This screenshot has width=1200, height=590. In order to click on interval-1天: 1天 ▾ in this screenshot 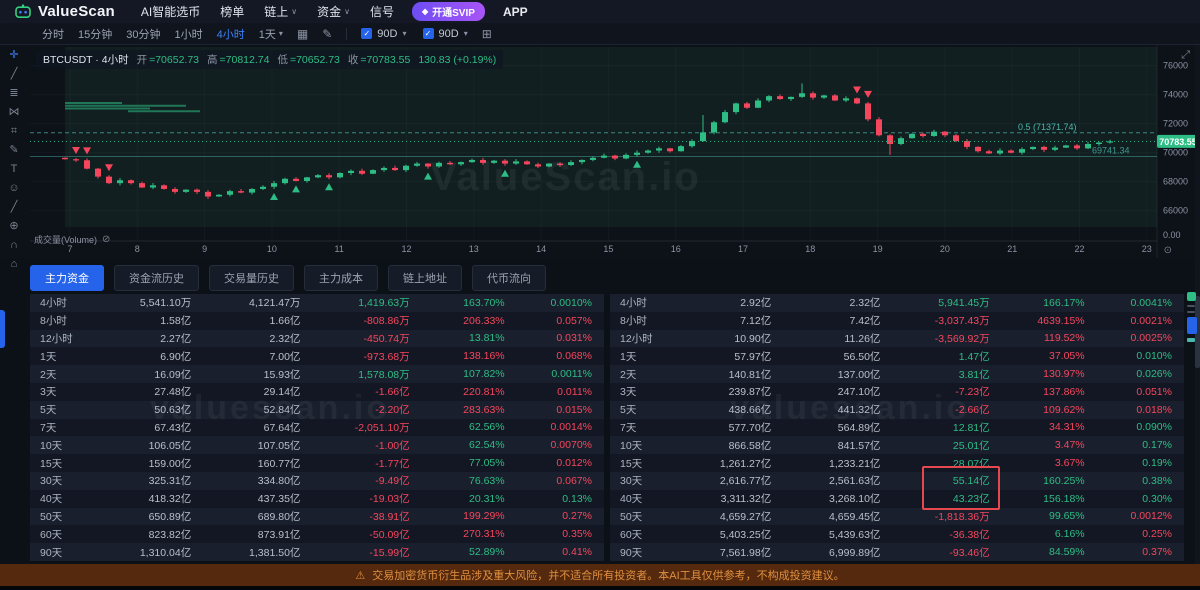, I will do `click(271, 34)`.